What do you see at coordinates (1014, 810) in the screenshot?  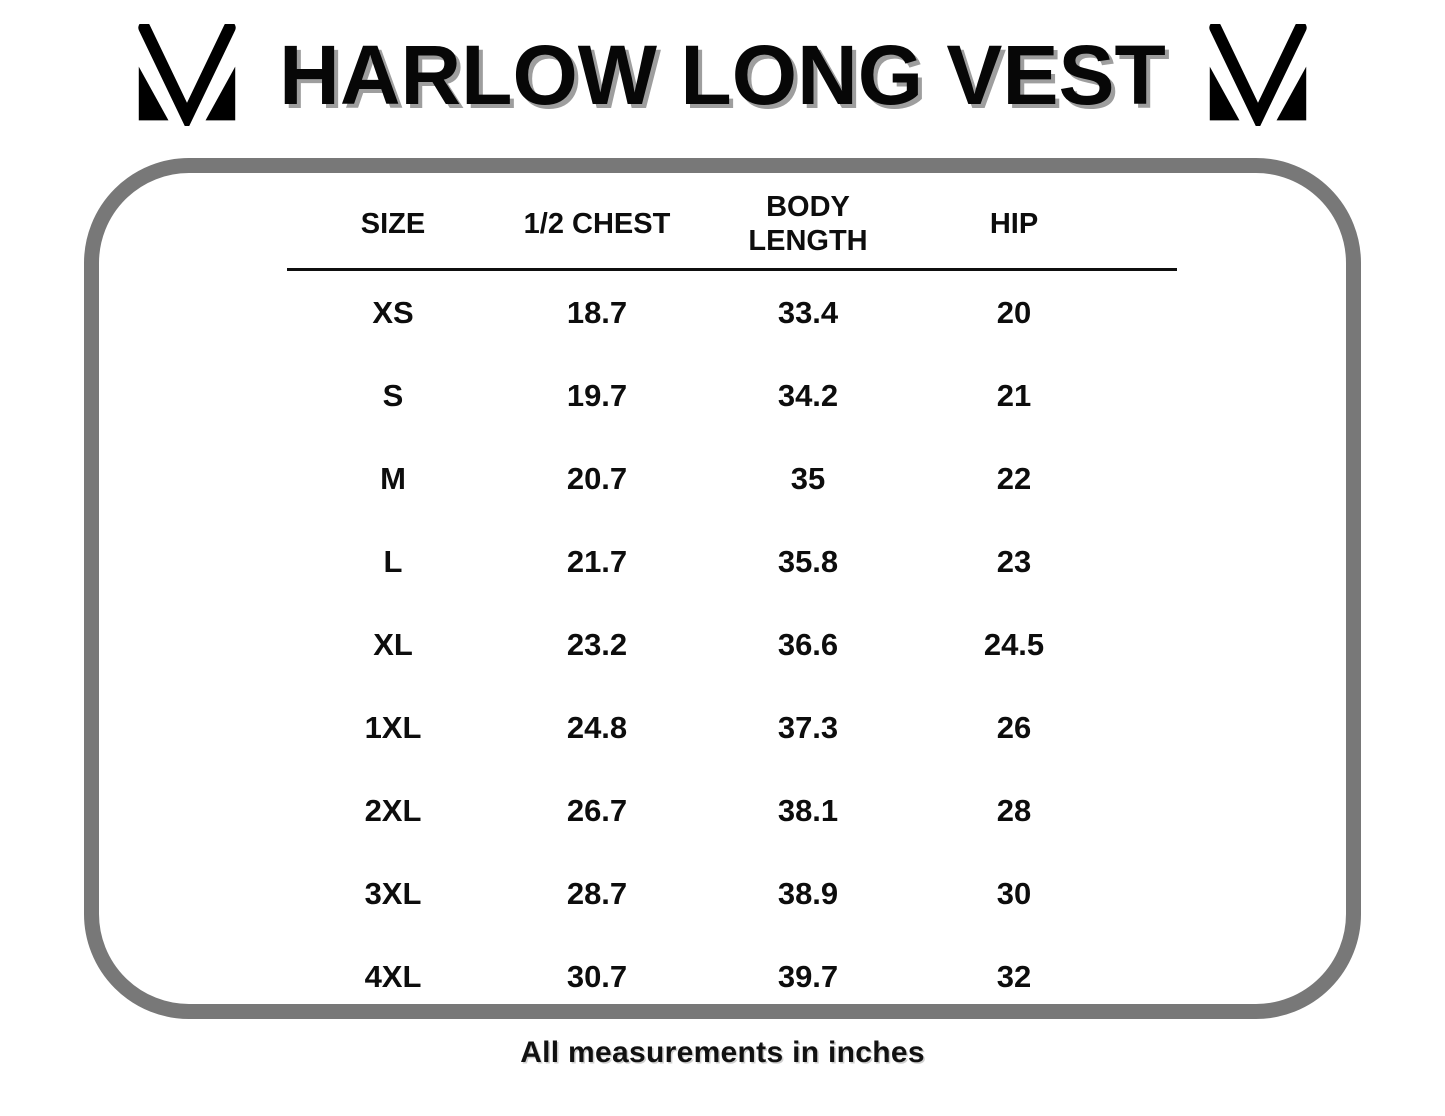 I see `hip-cell: 28` at bounding box center [1014, 810].